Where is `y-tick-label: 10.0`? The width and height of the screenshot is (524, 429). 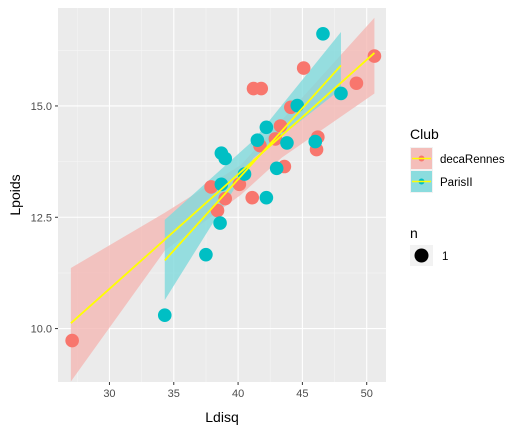 y-tick-label: 10.0 is located at coordinates (41, 330).